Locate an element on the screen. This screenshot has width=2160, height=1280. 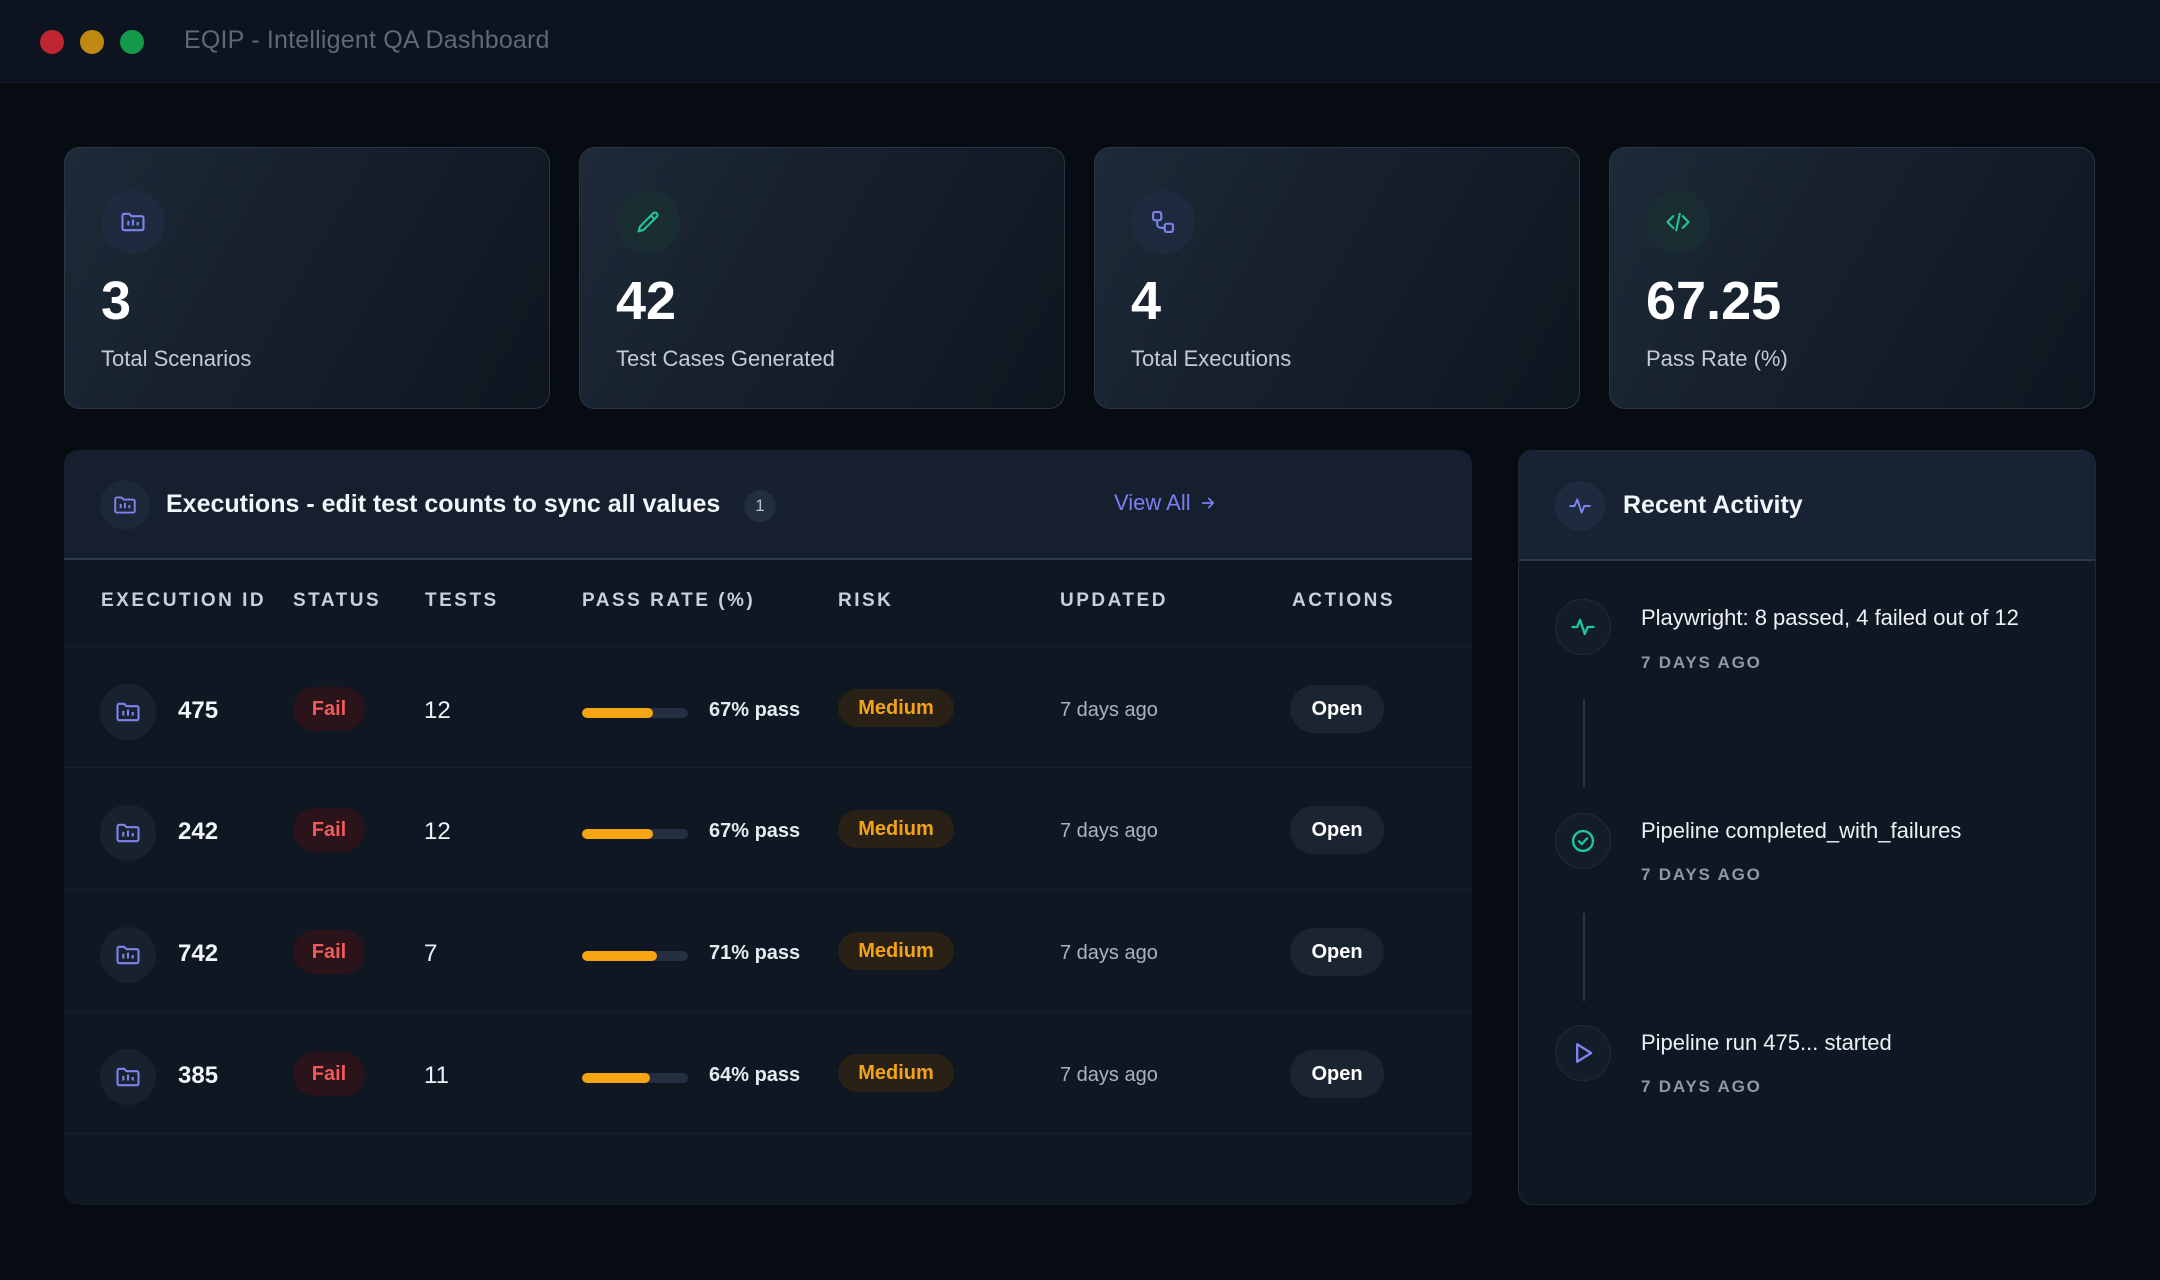
header-pass-rate: PASS RATE (%) is located at coordinates (669, 600).